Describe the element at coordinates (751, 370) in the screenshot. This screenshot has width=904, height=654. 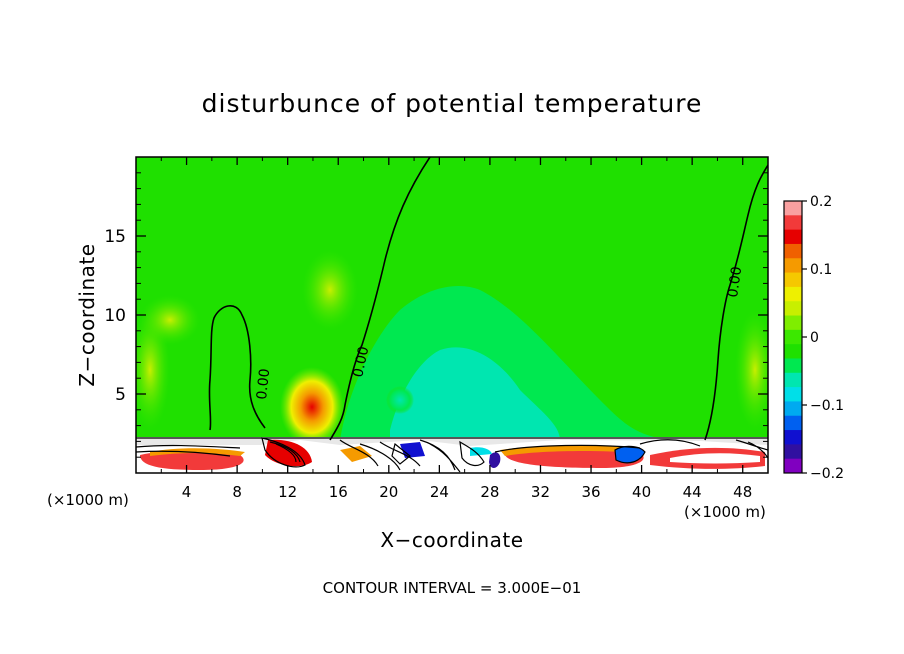
I see `warm-patch-right` at that location.